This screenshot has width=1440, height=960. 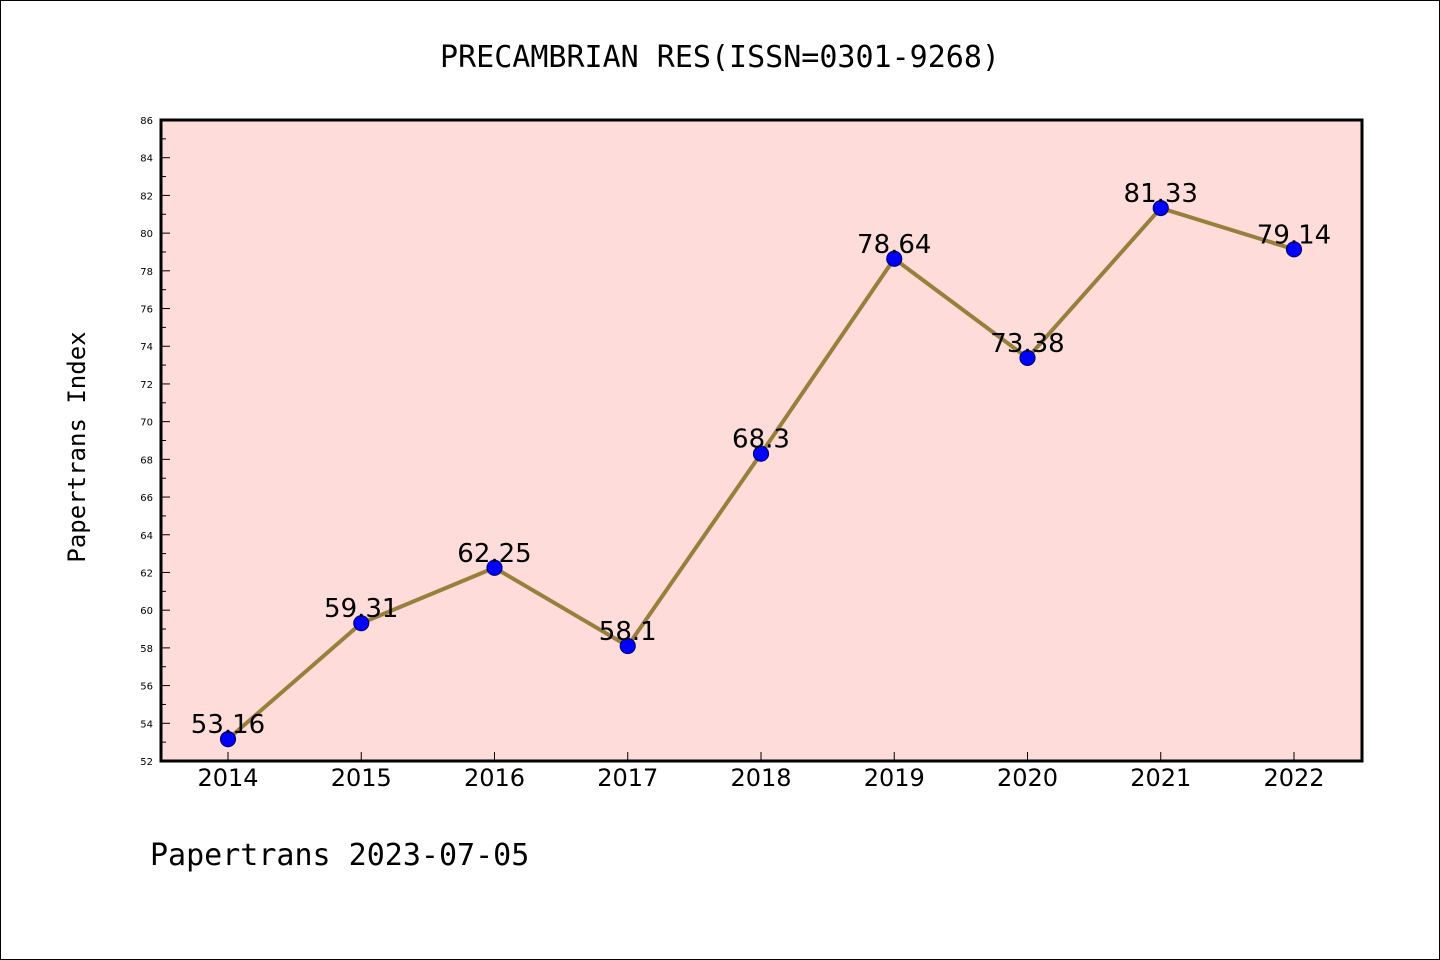 What do you see at coordinates (146, 762) in the screenshot?
I see `y-tick-label: 52` at bounding box center [146, 762].